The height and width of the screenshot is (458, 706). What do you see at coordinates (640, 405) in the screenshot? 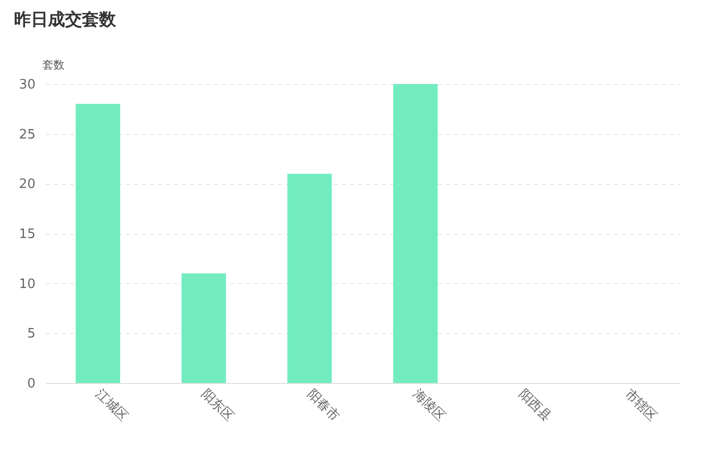
I see `x-tick-label: 市辖区` at bounding box center [640, 405].